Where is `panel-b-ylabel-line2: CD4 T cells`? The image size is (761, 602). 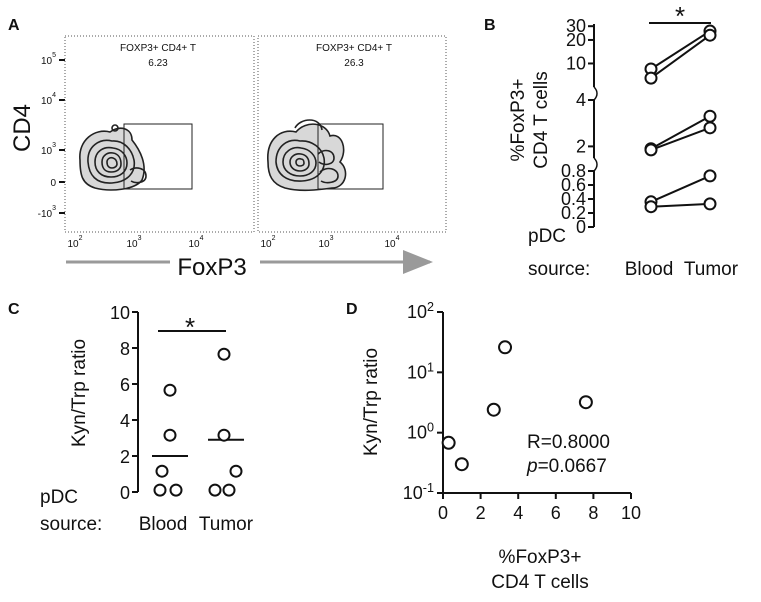
panel-b-ylabel-line2: CD4 T cells is located at coordinates (541, 120).